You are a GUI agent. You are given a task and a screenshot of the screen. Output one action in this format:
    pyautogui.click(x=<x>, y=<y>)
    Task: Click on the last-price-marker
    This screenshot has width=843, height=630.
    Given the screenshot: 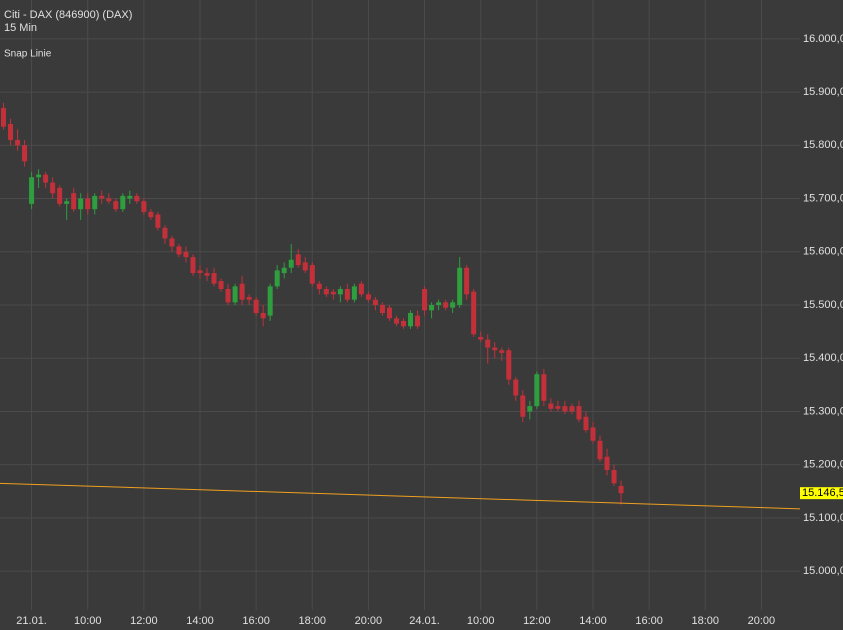 What is the action you would take?
    pyautogui.click(x=821, y=493)
    